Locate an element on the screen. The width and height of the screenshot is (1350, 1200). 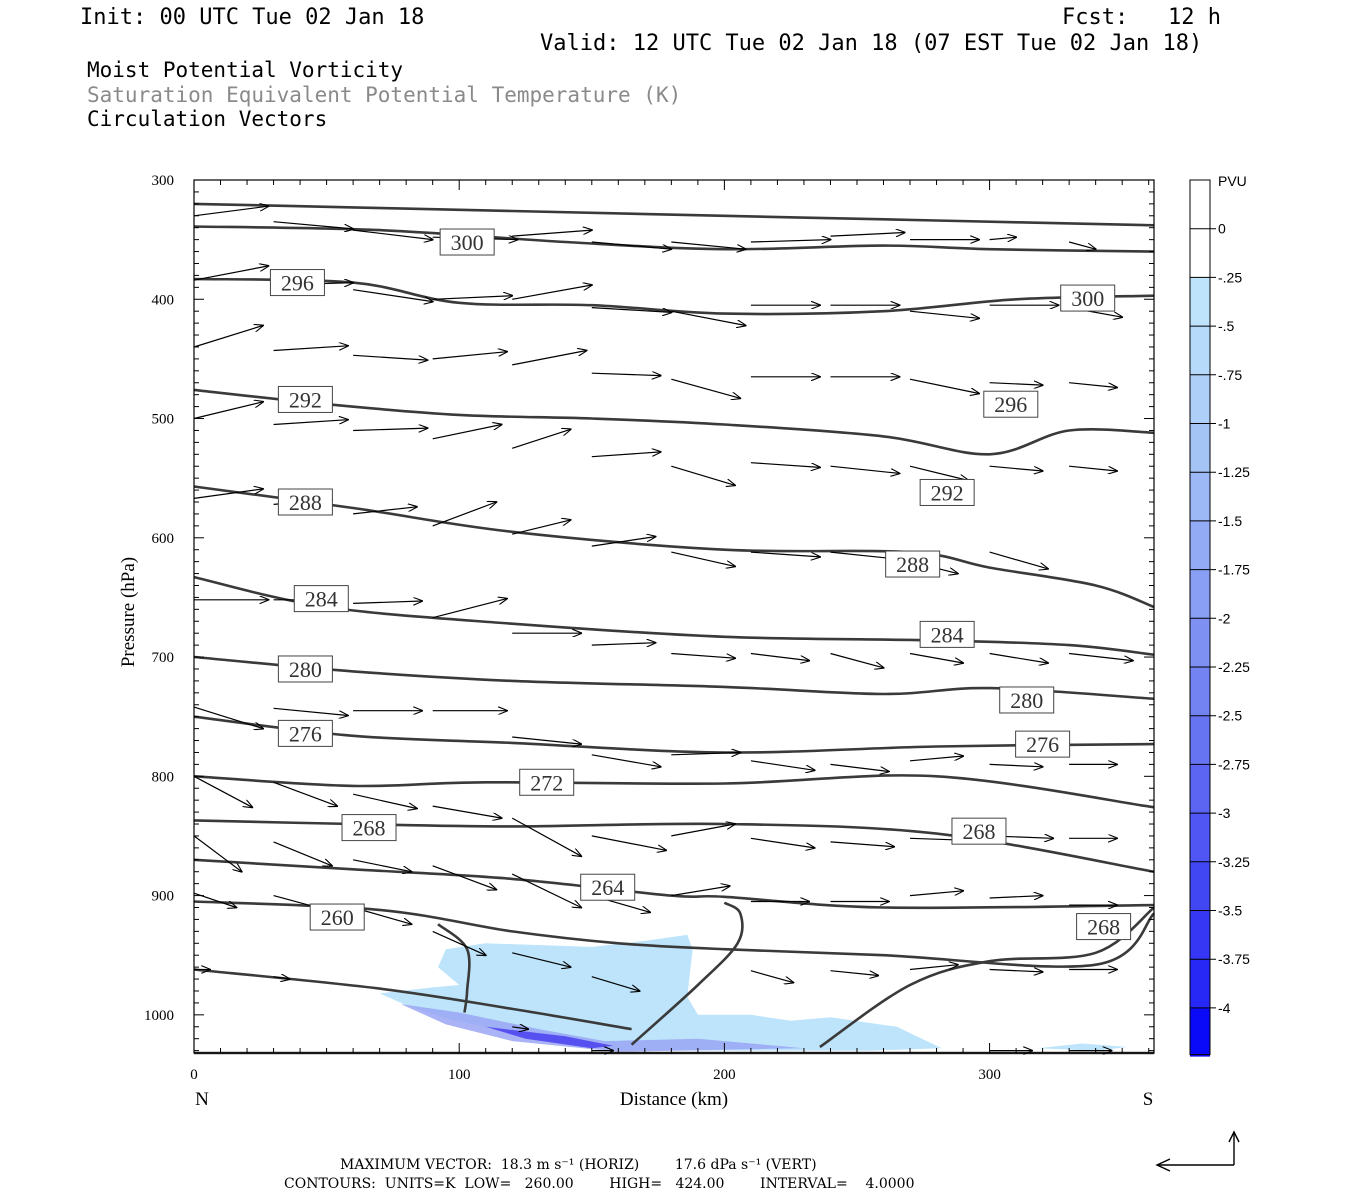
y-tick-label: 800 is located at coordinates (163, 777).